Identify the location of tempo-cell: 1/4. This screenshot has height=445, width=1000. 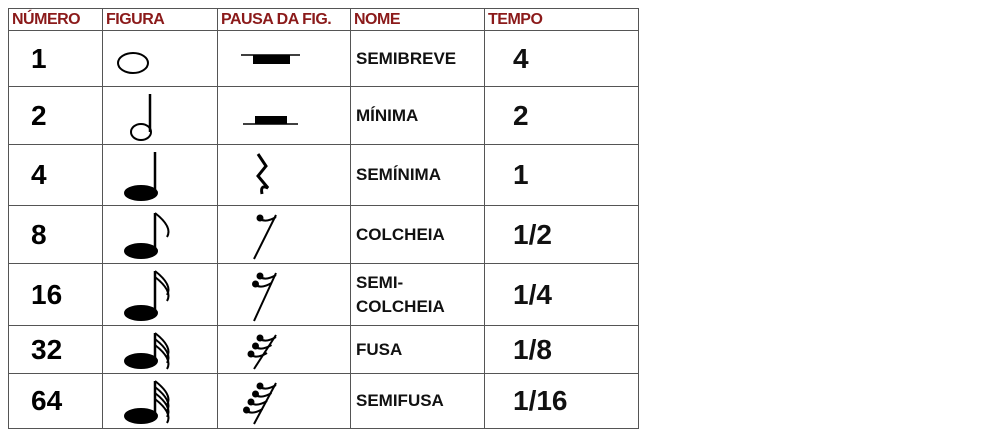
(561, 294).